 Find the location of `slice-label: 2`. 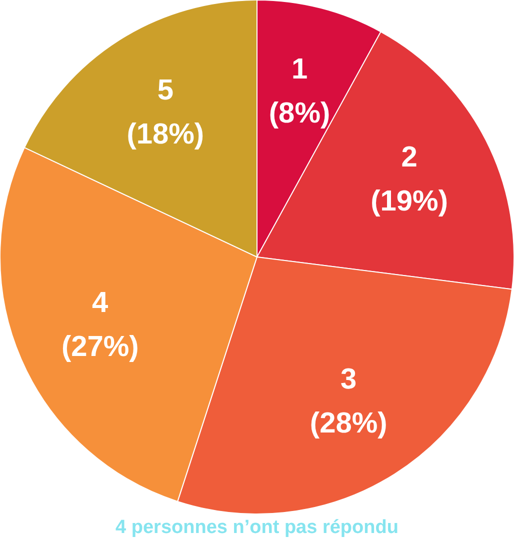

slice-label: 2 is located at coordinates (409, 157).